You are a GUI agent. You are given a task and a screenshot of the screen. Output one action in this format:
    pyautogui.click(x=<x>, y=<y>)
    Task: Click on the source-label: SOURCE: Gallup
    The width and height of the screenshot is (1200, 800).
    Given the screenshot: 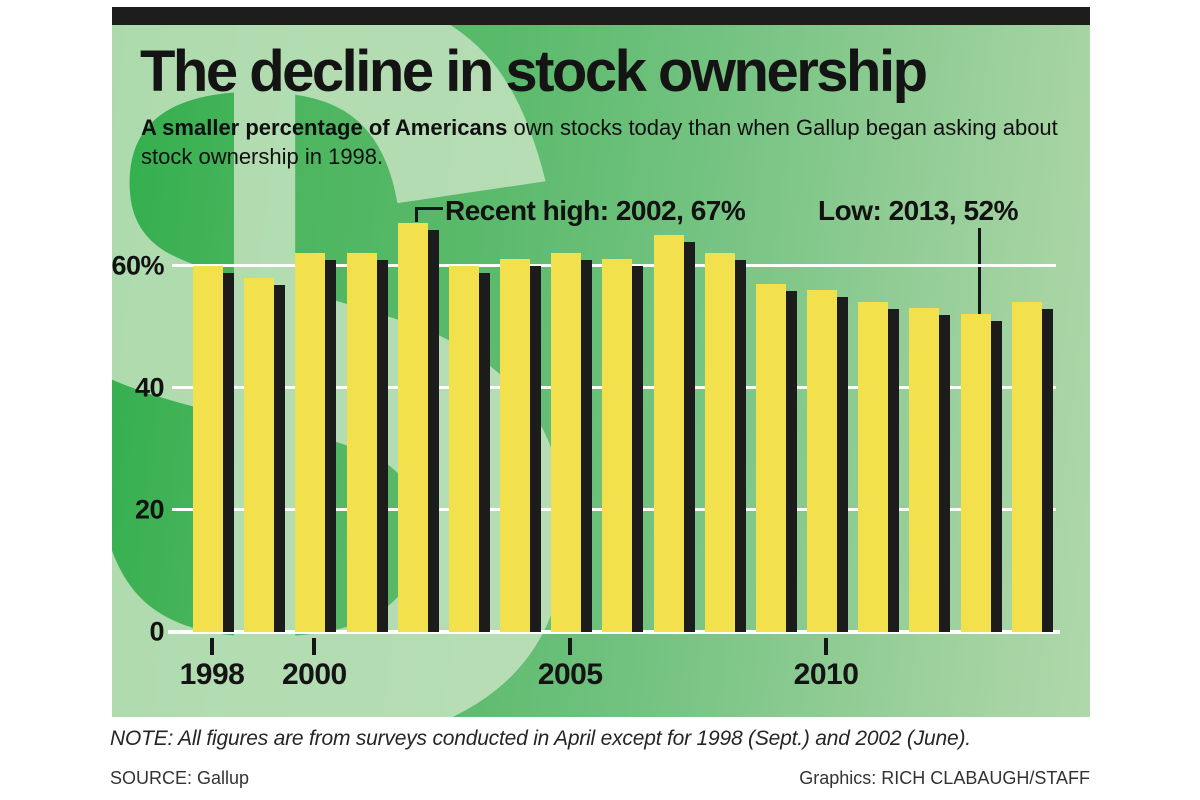 What is the action you would take?
    pyautogui.click(x=180, y=778)
    